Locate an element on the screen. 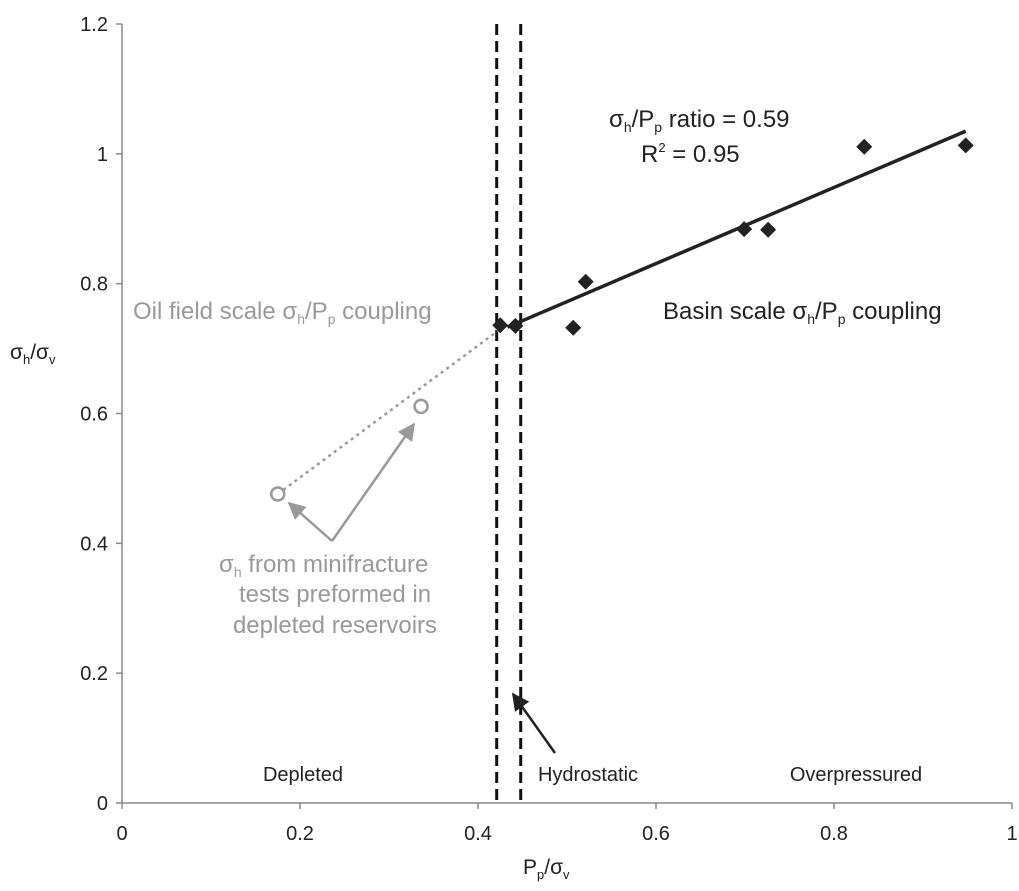 This screenshot has width=1019, height=891. y-axis-label-sigma: σ is located at coordinates (16, 352).